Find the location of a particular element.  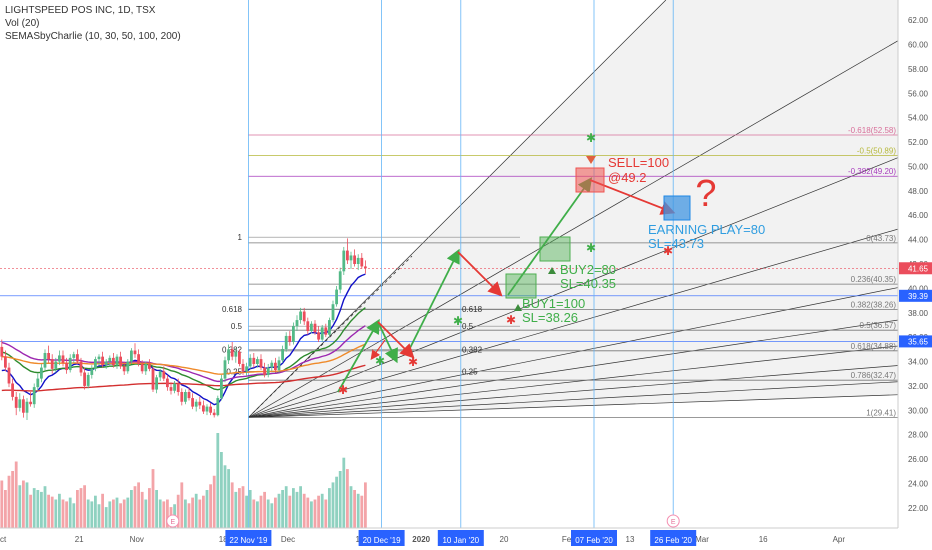

y-tick-label: 32.00 is located at coordinates (918, 386).